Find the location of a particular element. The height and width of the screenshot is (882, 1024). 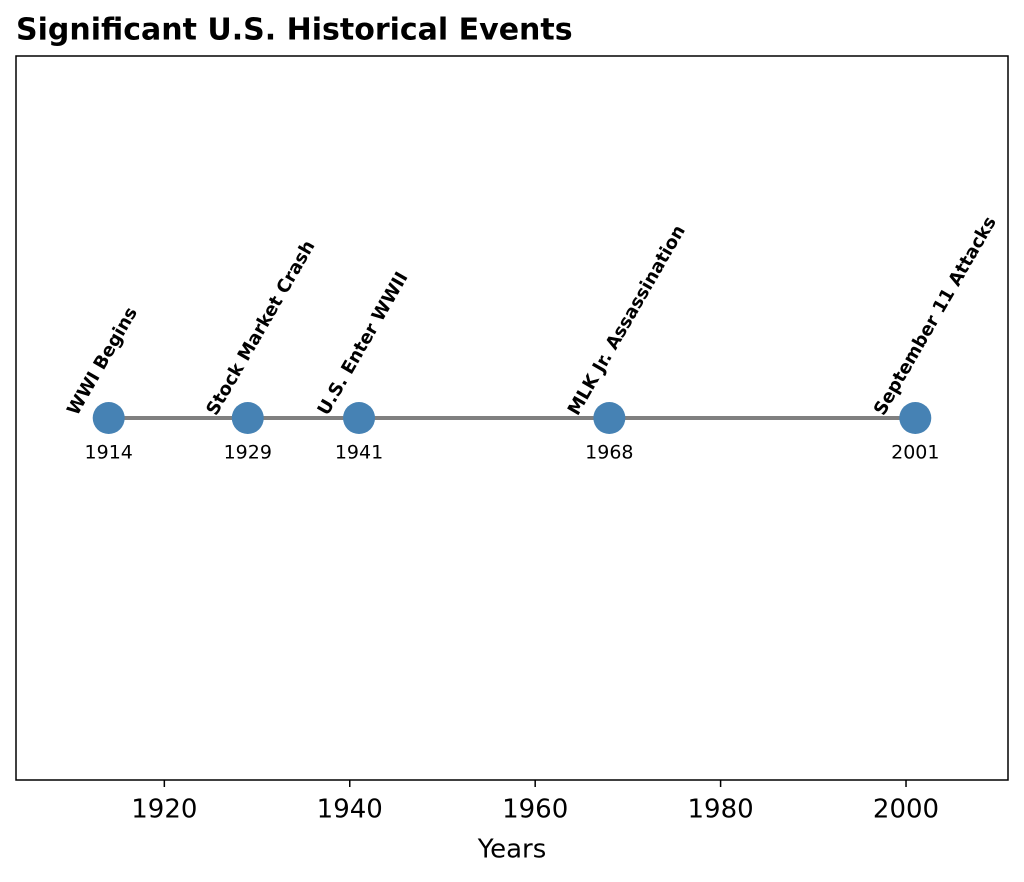

year-label: 1968 is located at coordinates (609, 453).